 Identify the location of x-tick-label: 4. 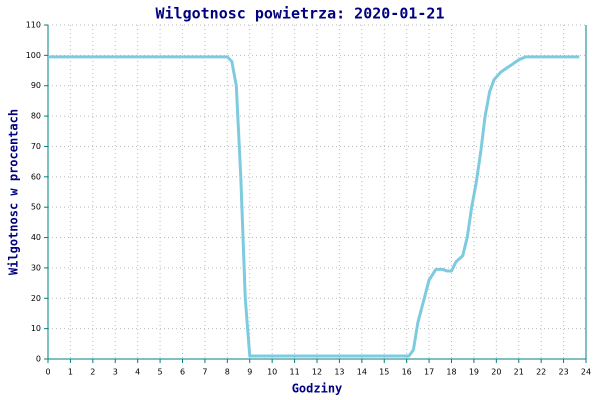
(137, 372).